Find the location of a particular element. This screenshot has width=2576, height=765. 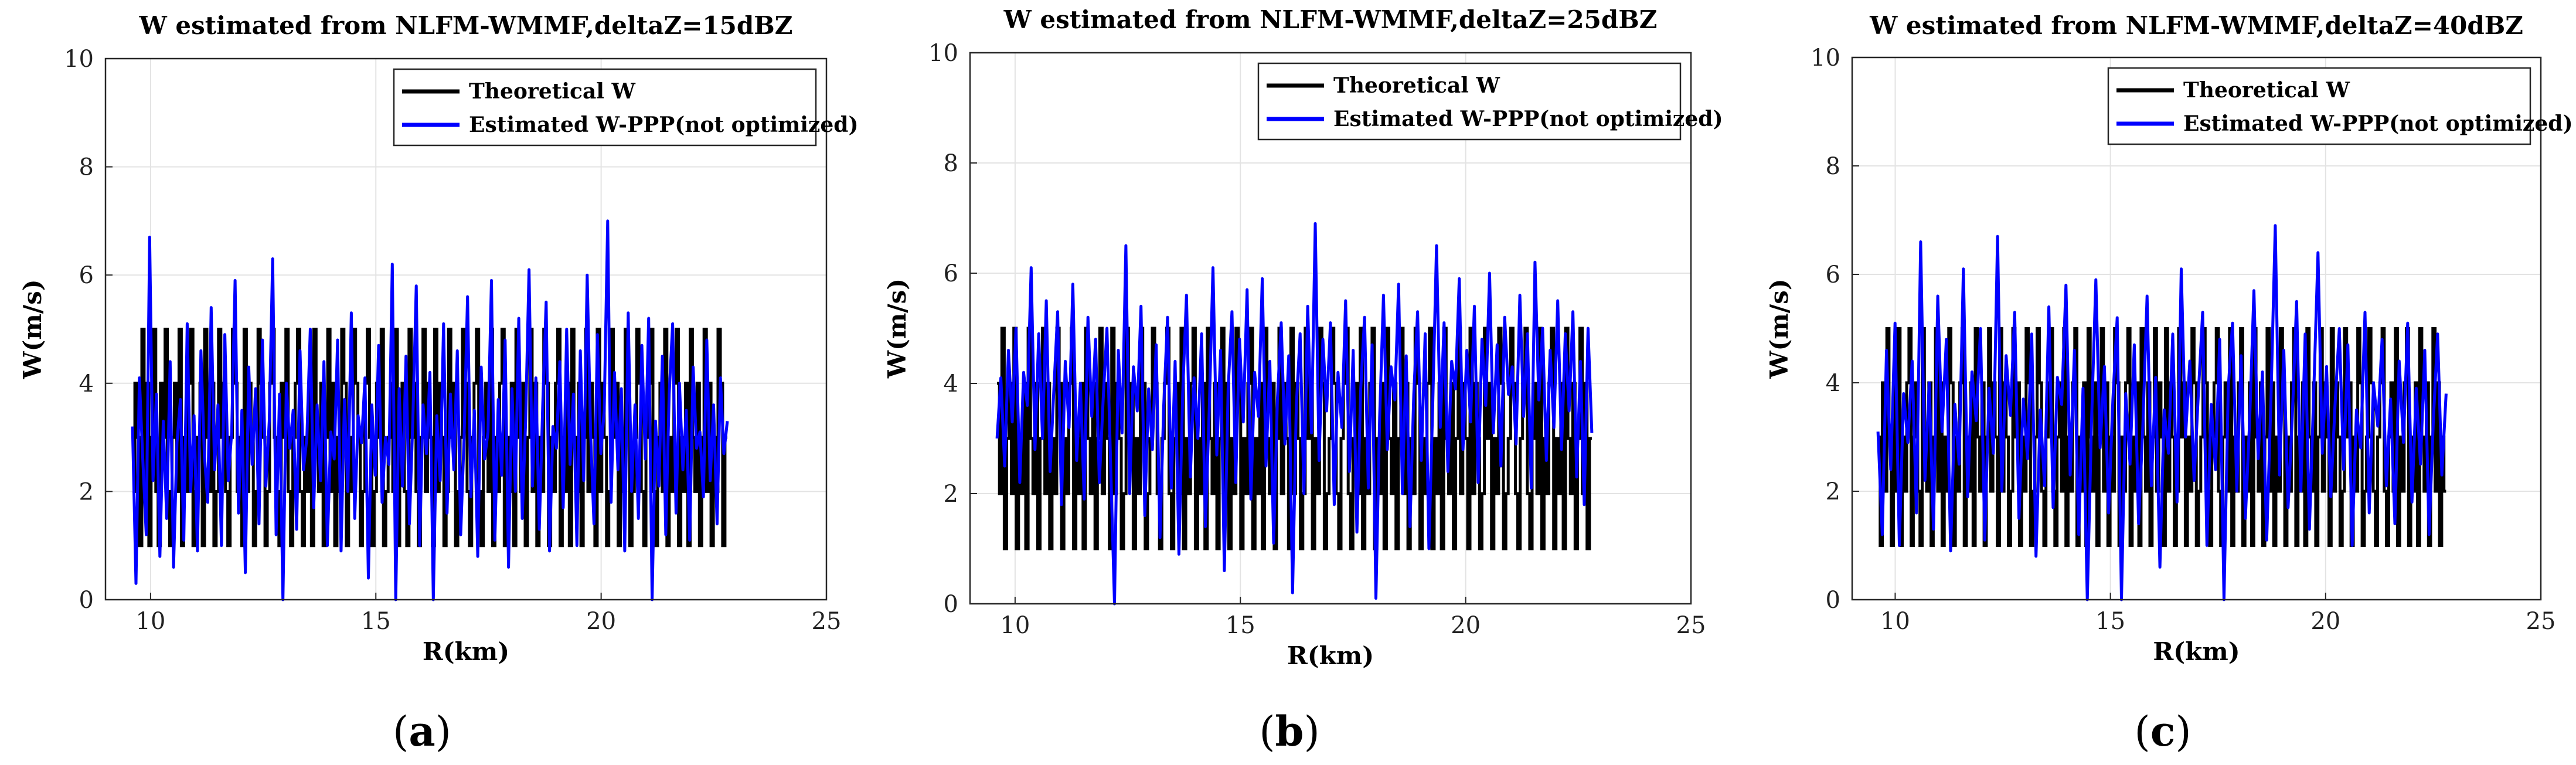

panel-caption: (b) is located at coordinates (1289, 731).